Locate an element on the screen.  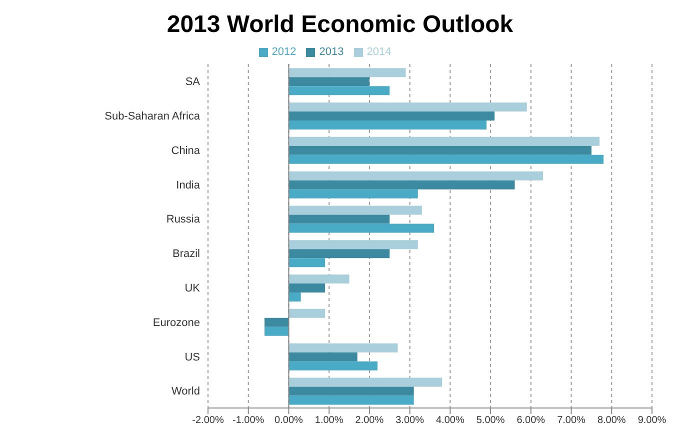
x-tick-label: 0.00% is located at coordinates (289, 420).